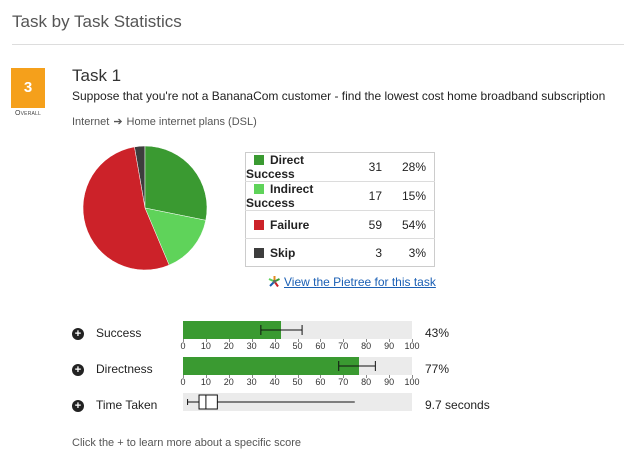 The height and width of the screenshot is (471, 624). I want to click on view-pietree-link: View the Pietree for this task, so click(352, 282).